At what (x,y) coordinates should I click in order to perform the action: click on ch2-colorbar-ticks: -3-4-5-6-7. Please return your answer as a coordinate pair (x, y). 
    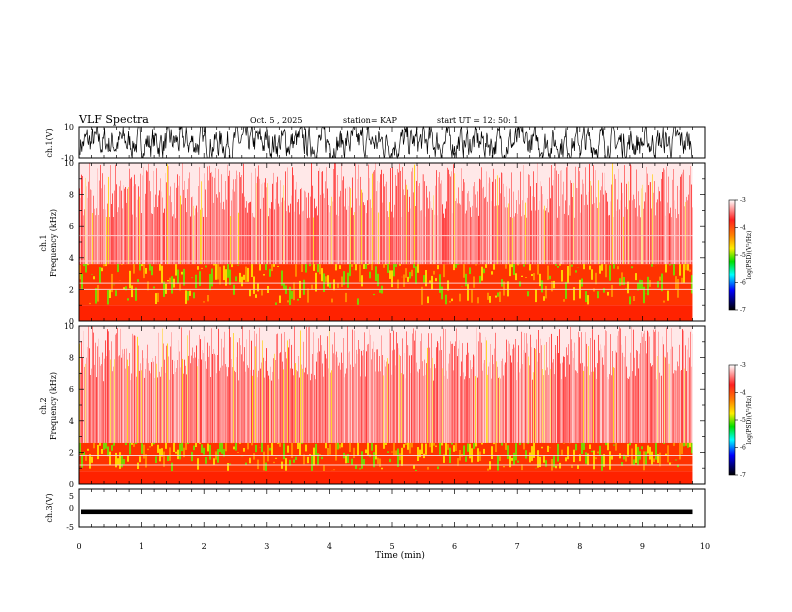
    Looking at the image, I should click on (740, 420).